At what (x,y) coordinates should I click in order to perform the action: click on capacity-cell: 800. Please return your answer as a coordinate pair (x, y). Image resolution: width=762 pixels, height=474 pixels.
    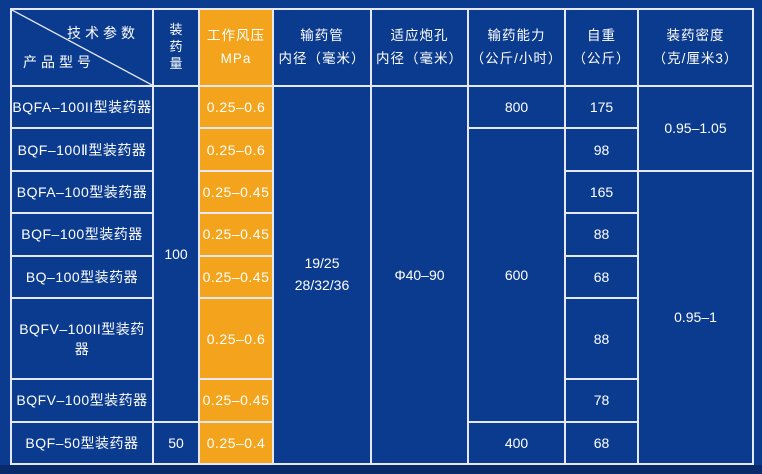
    Looking at the image, I should click on (516, 107).